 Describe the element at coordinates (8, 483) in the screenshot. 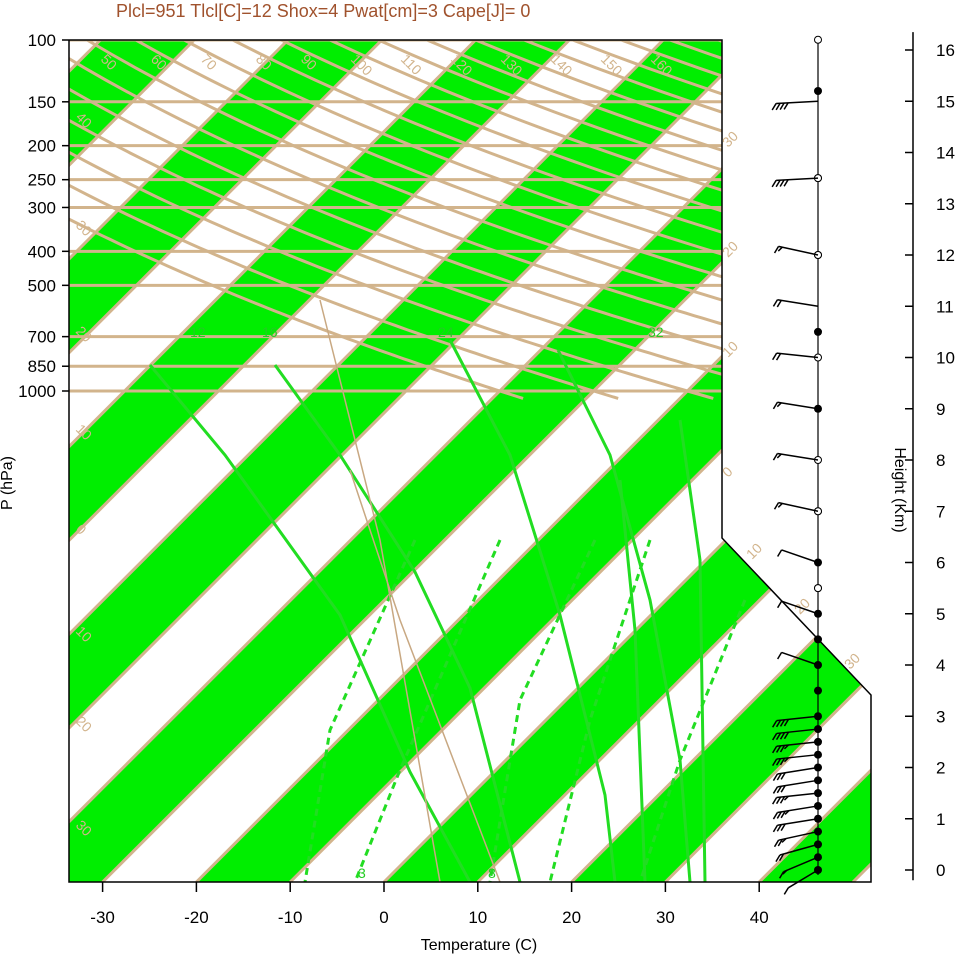

I see `y-axis-title: P (hPa)` at that location.